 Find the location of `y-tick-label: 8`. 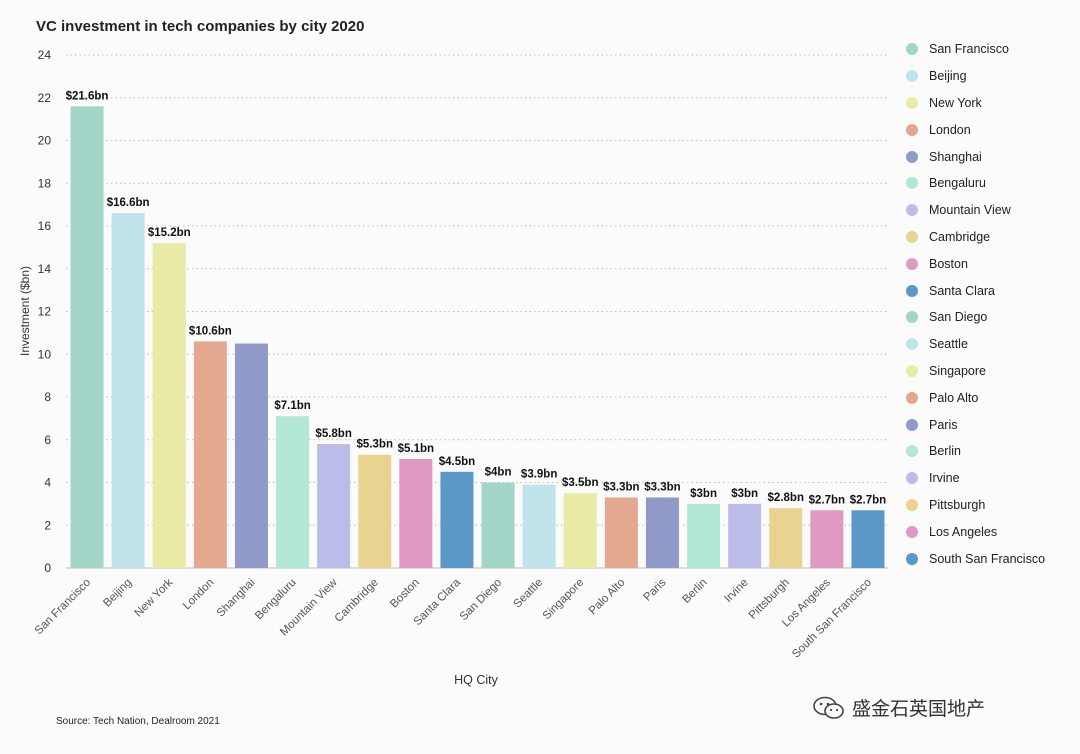

y-tick-label: 8 is located at coordinates (47, 397).